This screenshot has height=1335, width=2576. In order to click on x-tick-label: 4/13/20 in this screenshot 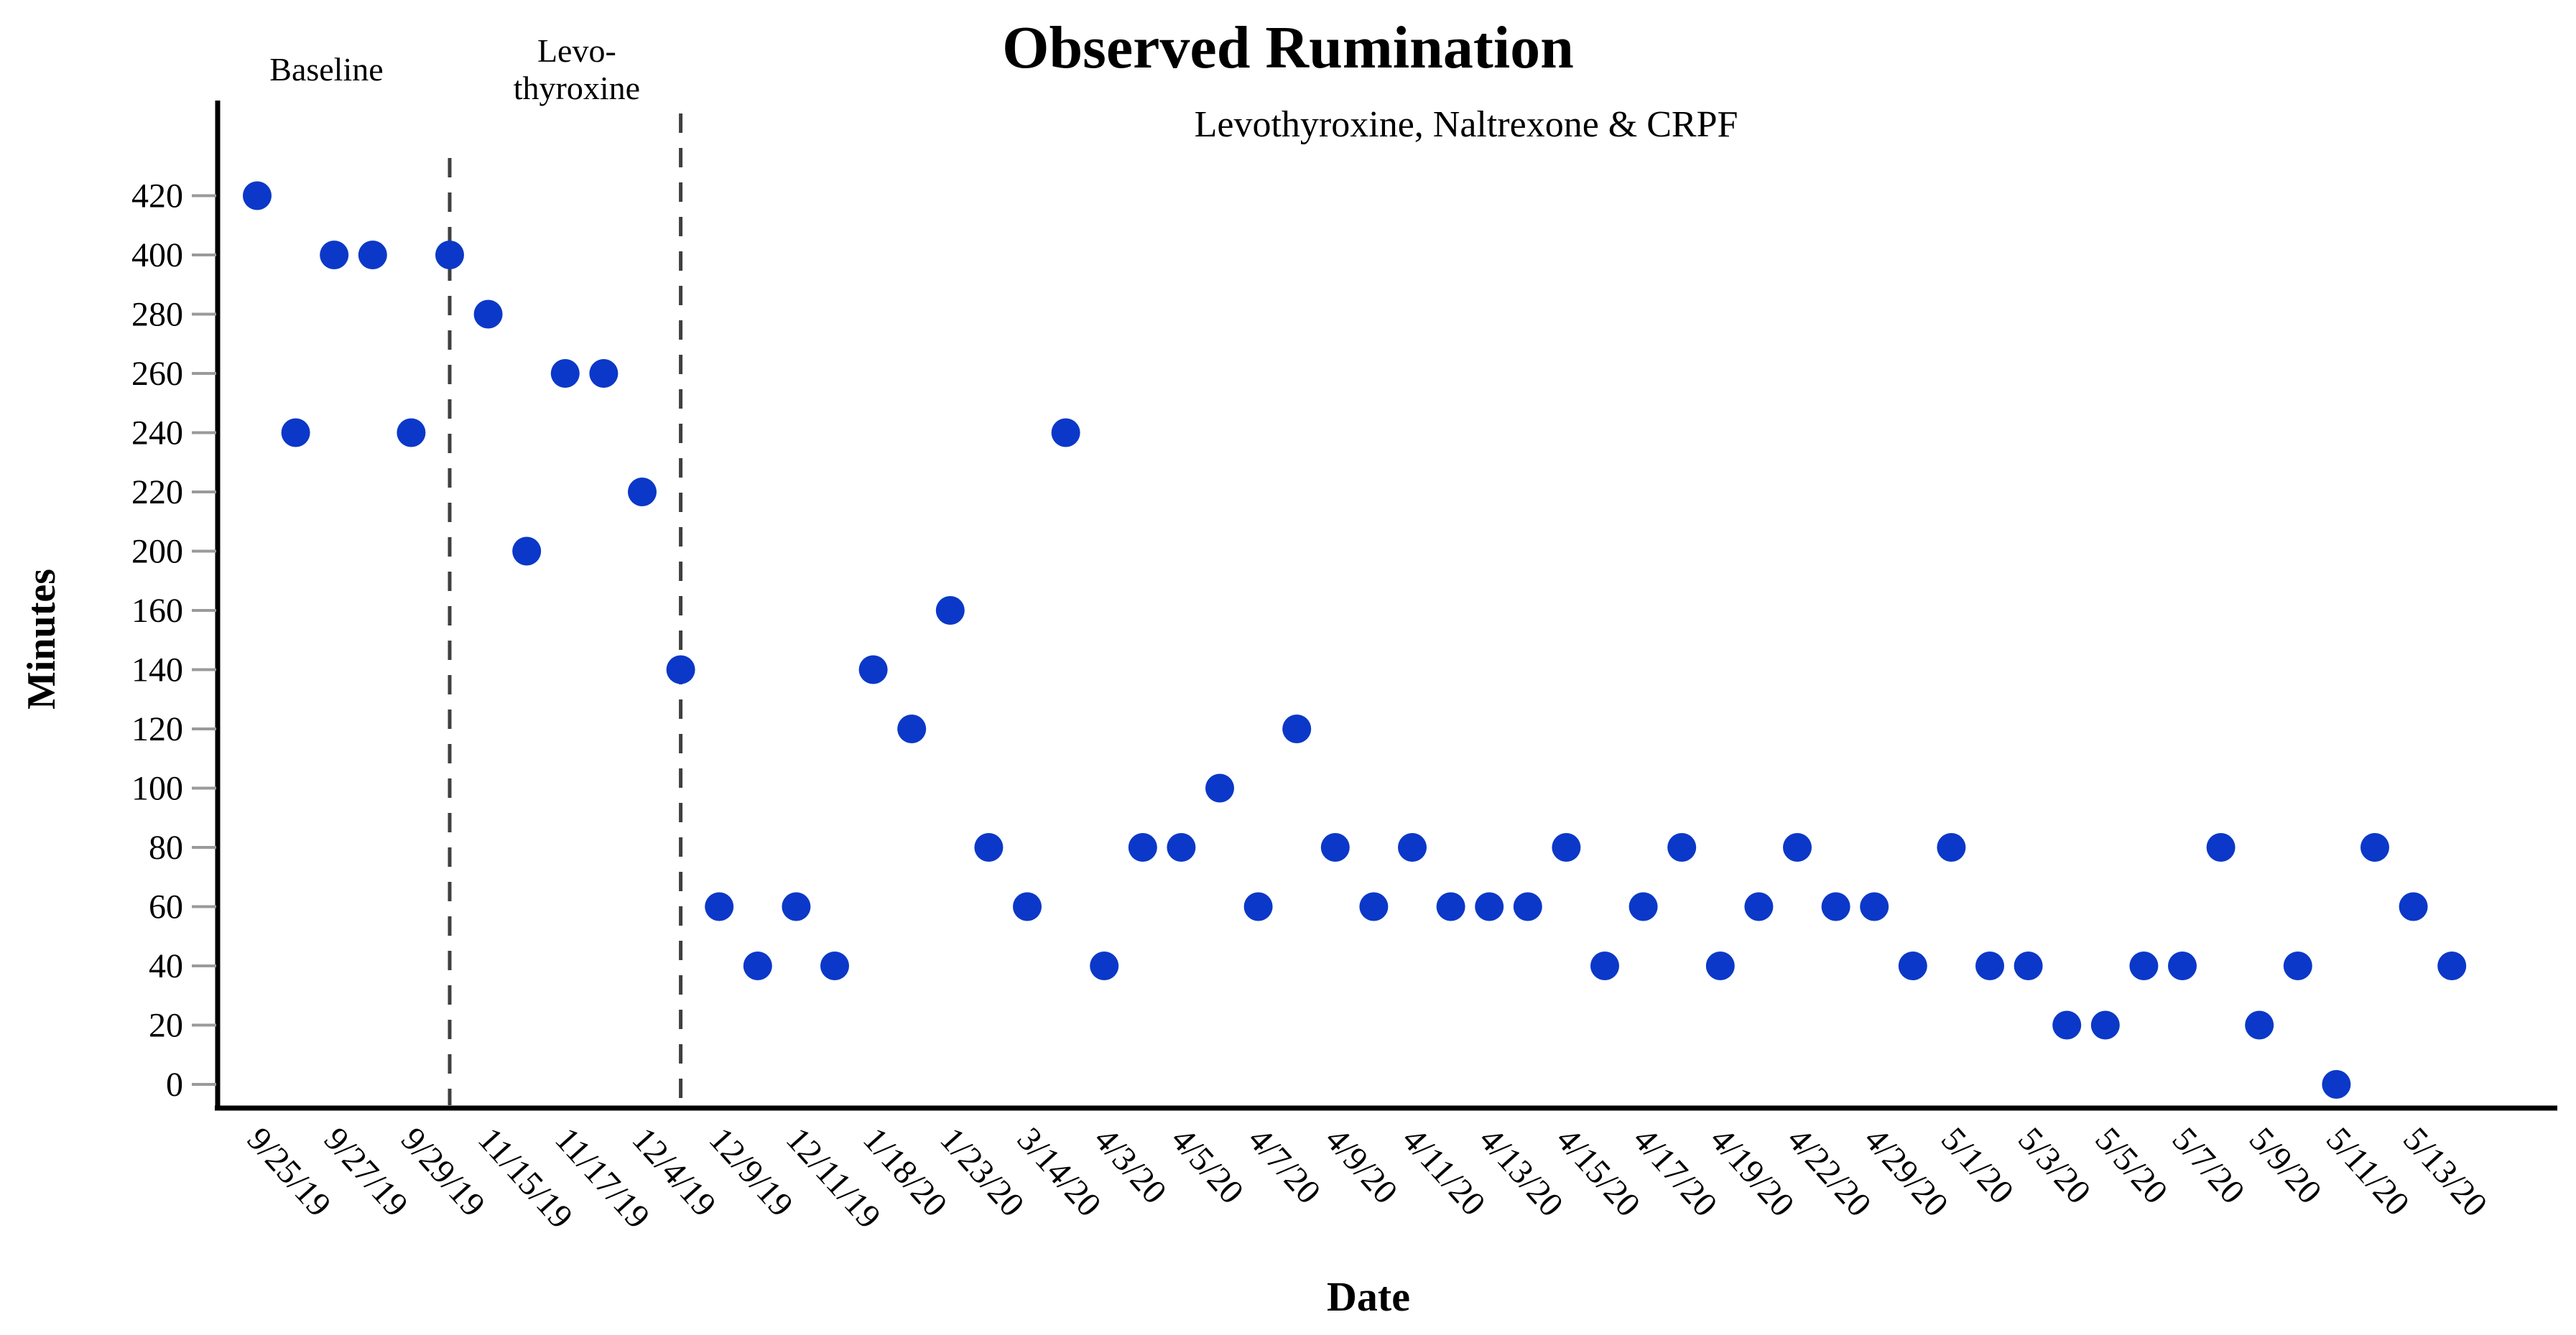, I will do `click(1521, 1172)`.